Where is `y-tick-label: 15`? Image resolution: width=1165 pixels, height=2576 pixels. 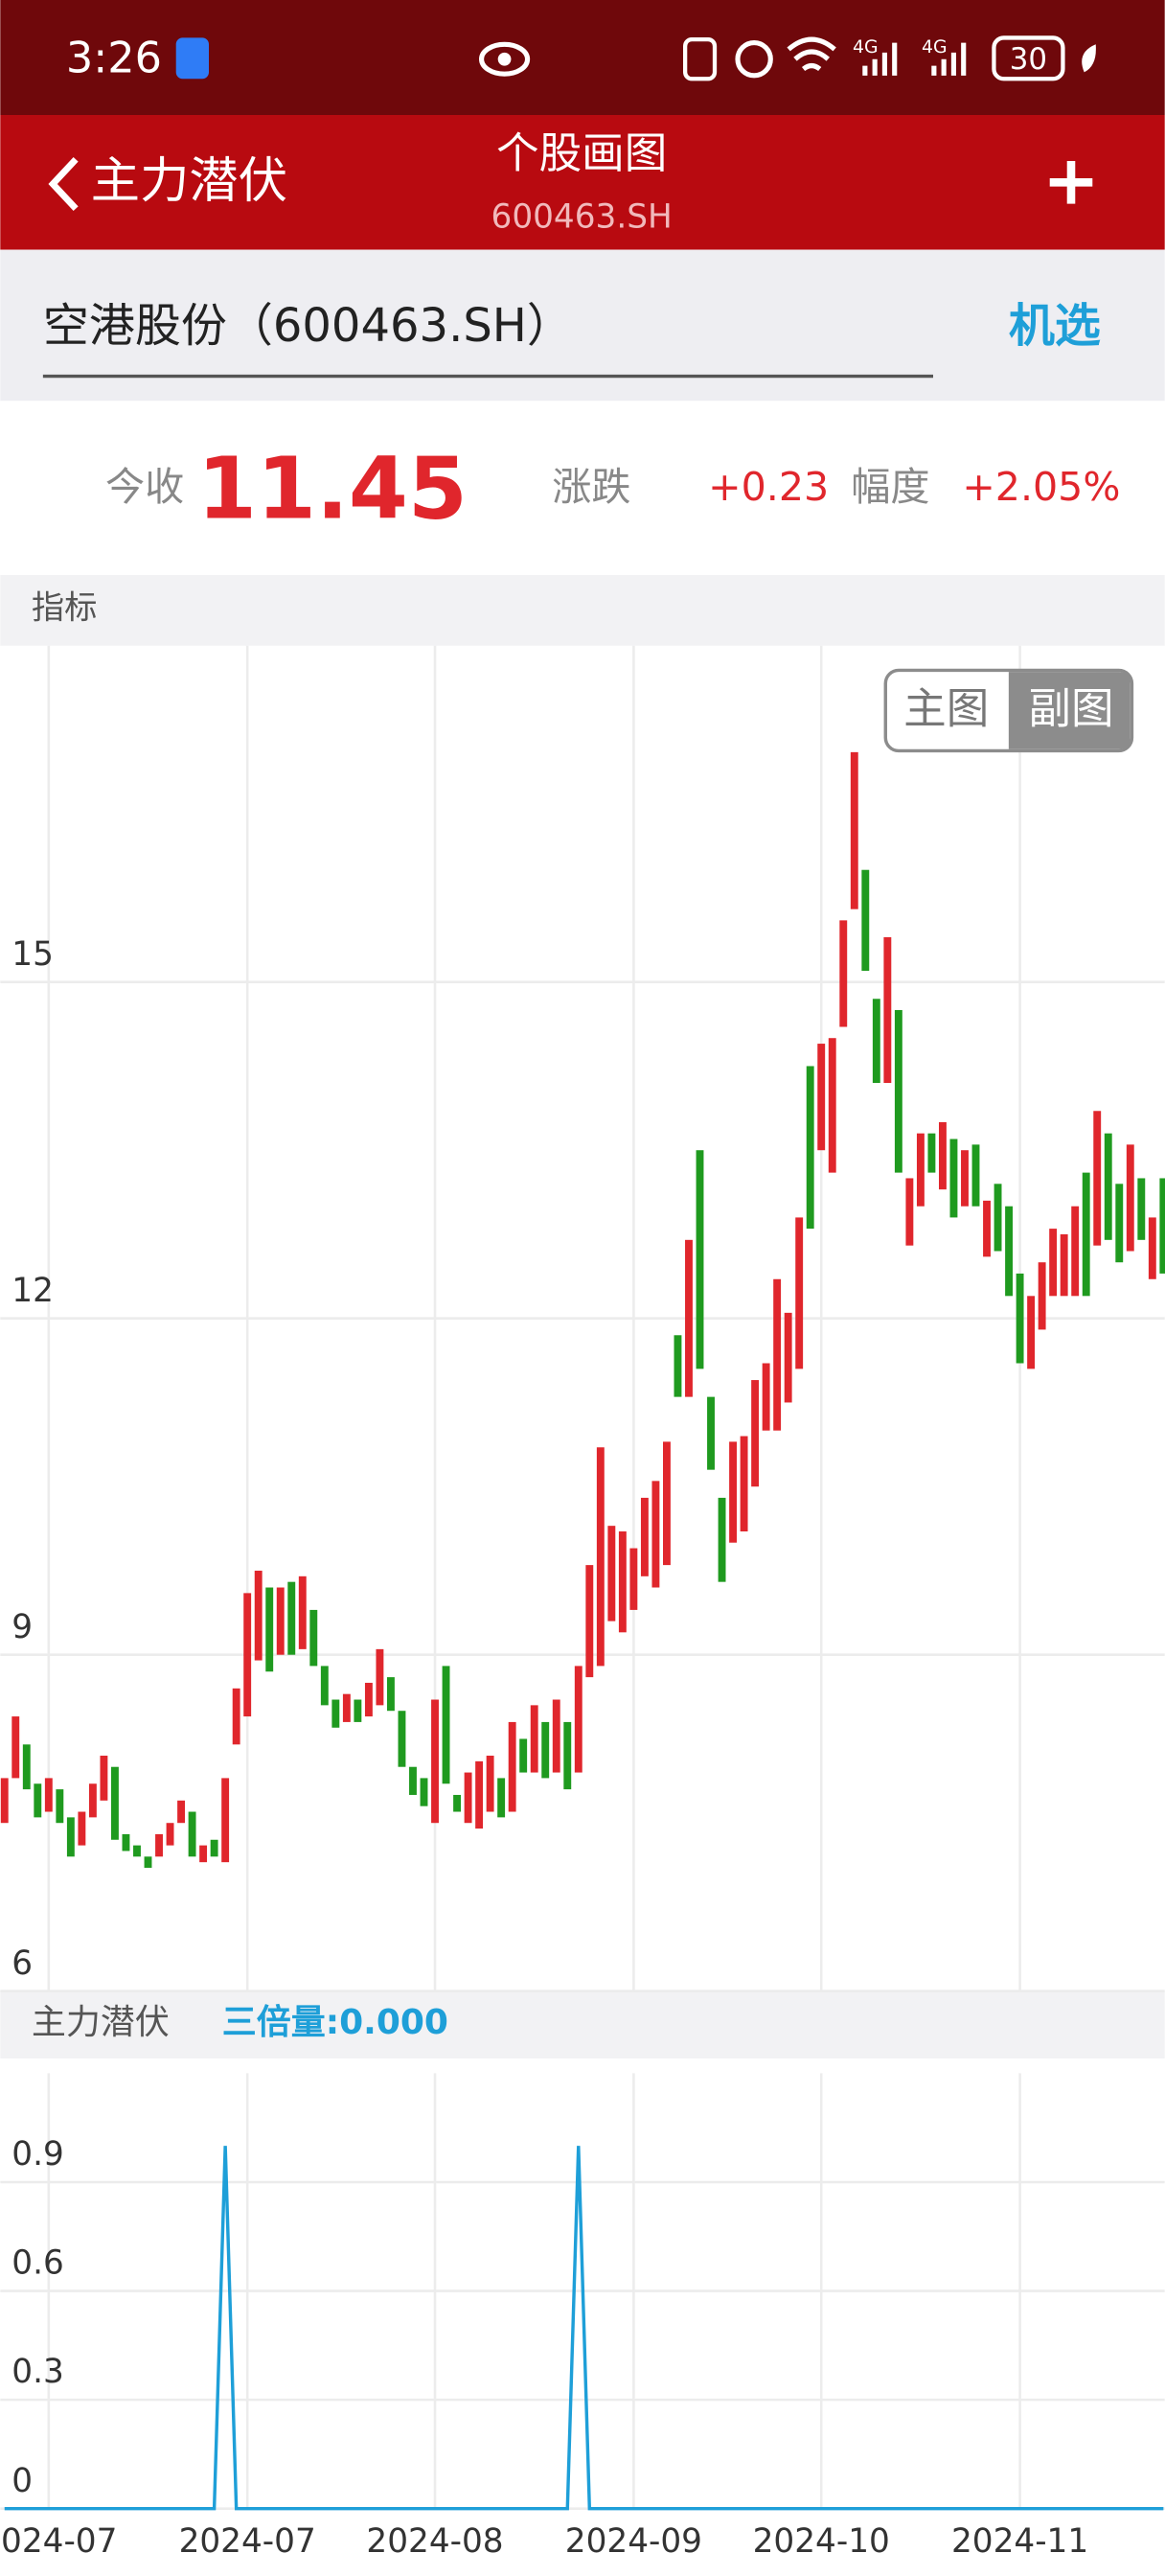
y-tick-label: 15 is located at coordinates (33, 954).